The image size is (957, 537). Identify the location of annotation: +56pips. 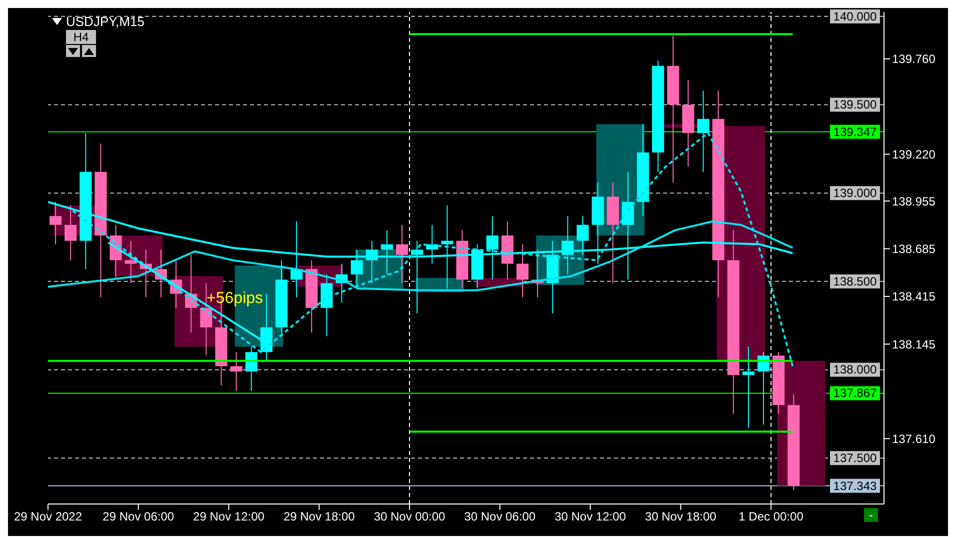
(235, 299).